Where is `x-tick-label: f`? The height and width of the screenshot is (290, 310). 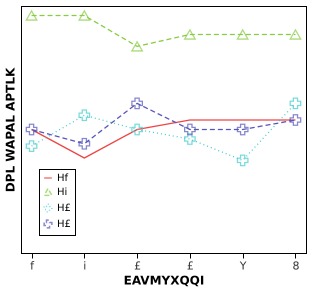
x-tick-label: f is located at coordinates (33, 266).